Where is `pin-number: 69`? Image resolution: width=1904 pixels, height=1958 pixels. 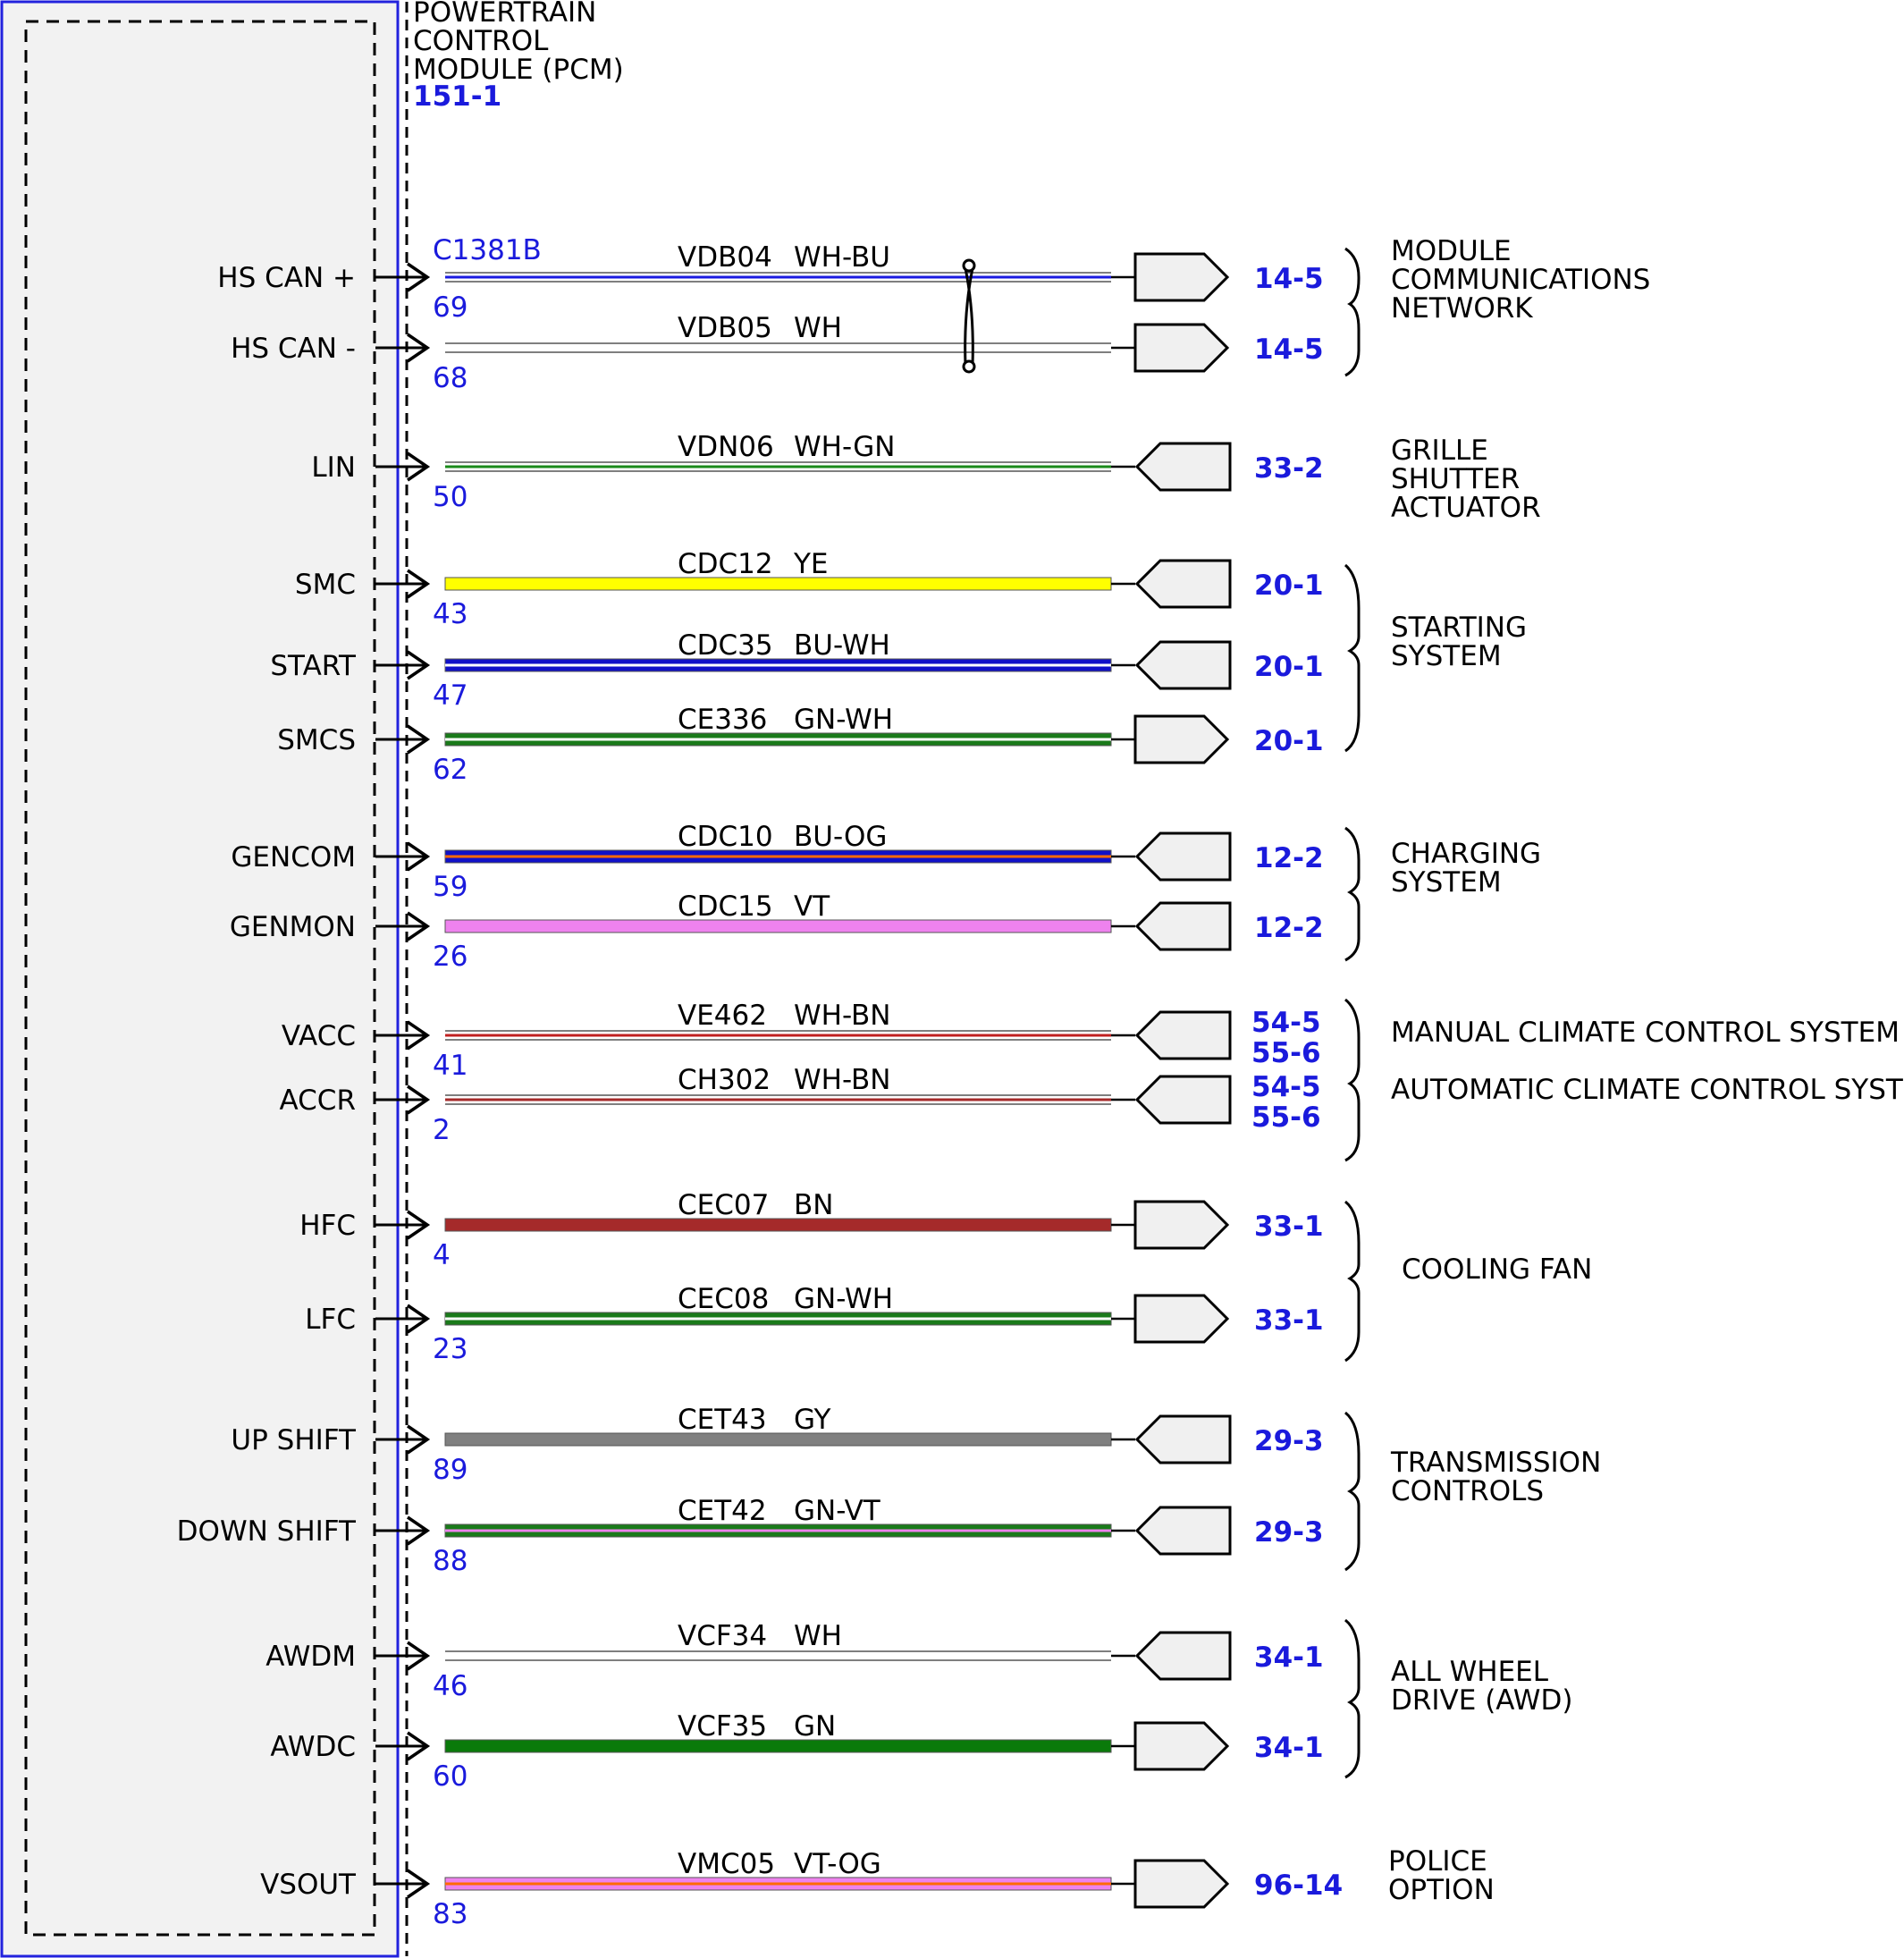
pin-number: 69 is located at coordinates (450, 307).